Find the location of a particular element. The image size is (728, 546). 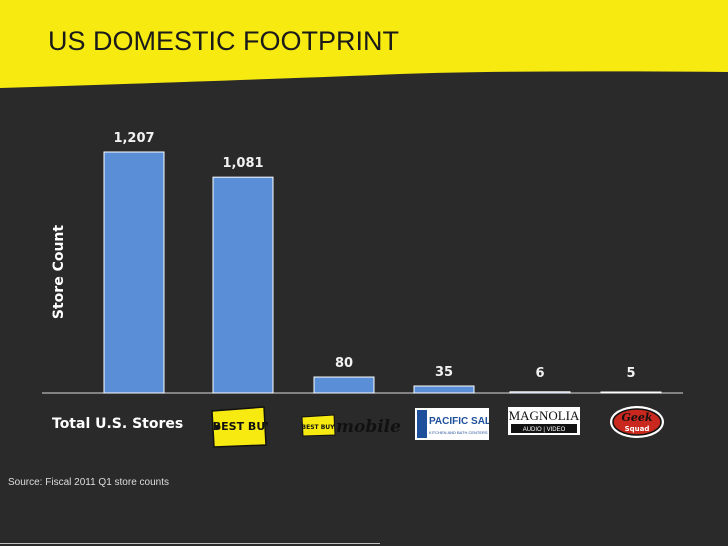

magnolia-logo-text: MAGNOLIA is located at coordinates (544, 415).